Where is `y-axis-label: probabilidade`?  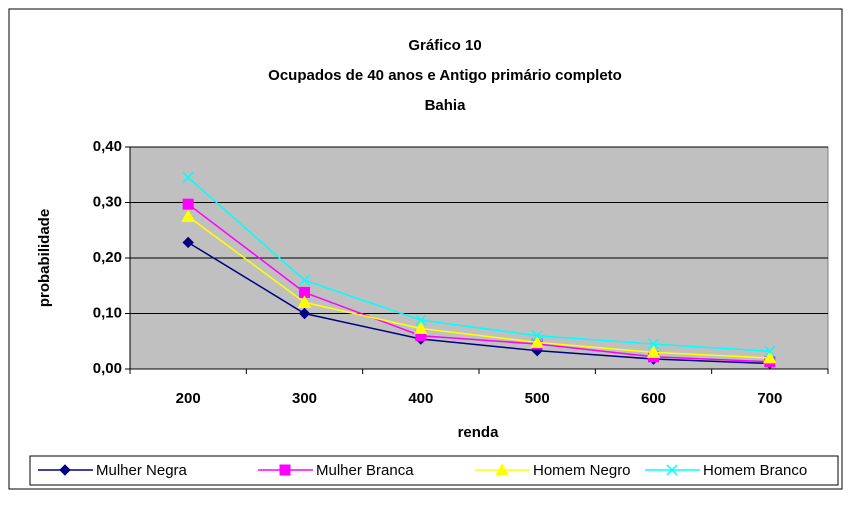 y-axis-label: probabilidade is located at coordinates (44, 258).